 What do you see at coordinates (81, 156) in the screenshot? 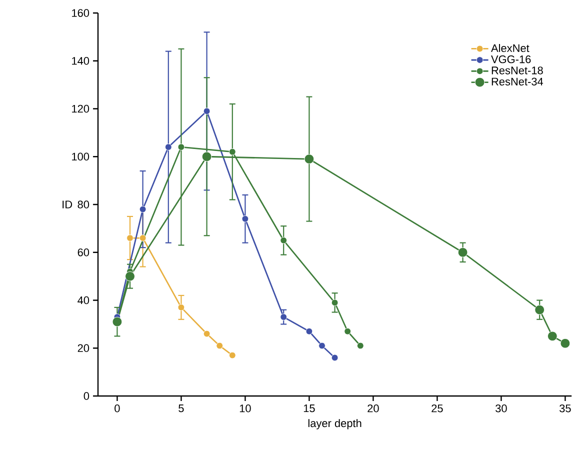
I see `y-tick-label: 100` at bounding box center [81, 156].